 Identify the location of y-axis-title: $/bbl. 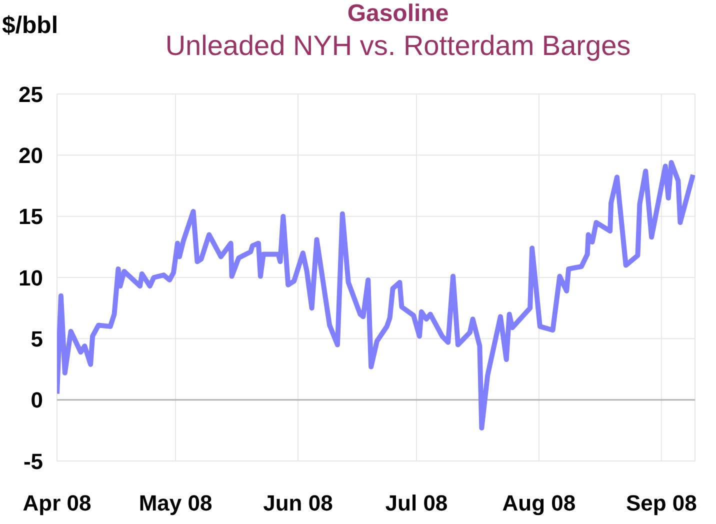
(30, 26).